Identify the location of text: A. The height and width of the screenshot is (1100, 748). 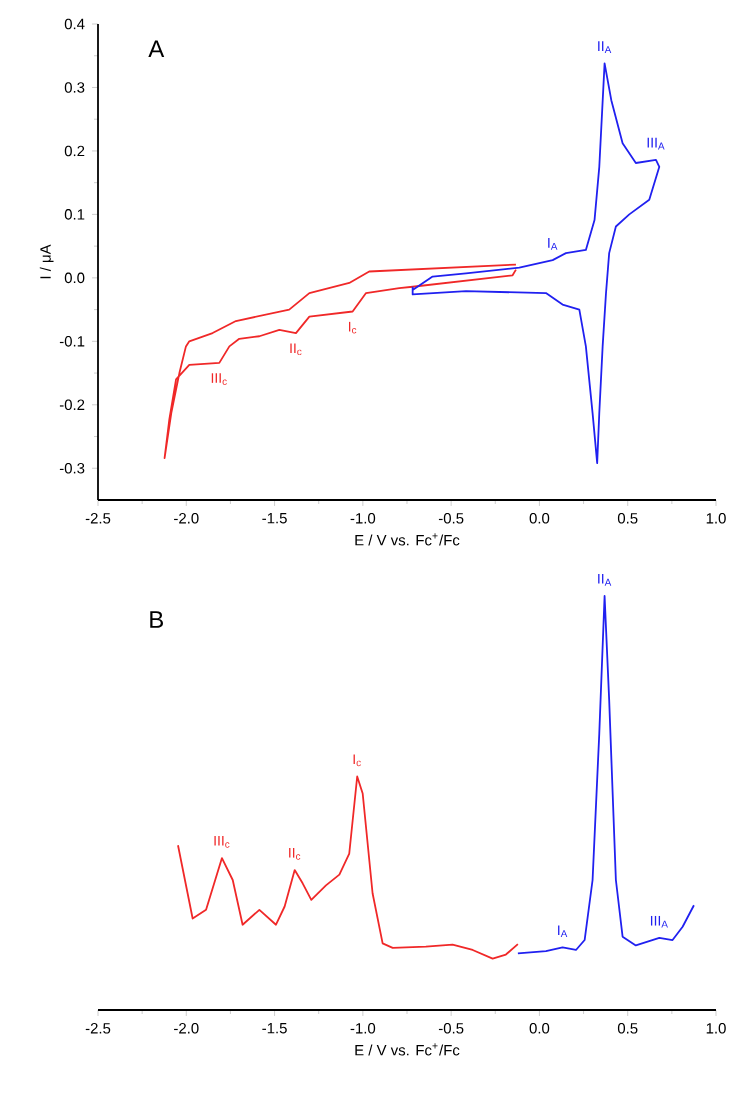
(156, 49).